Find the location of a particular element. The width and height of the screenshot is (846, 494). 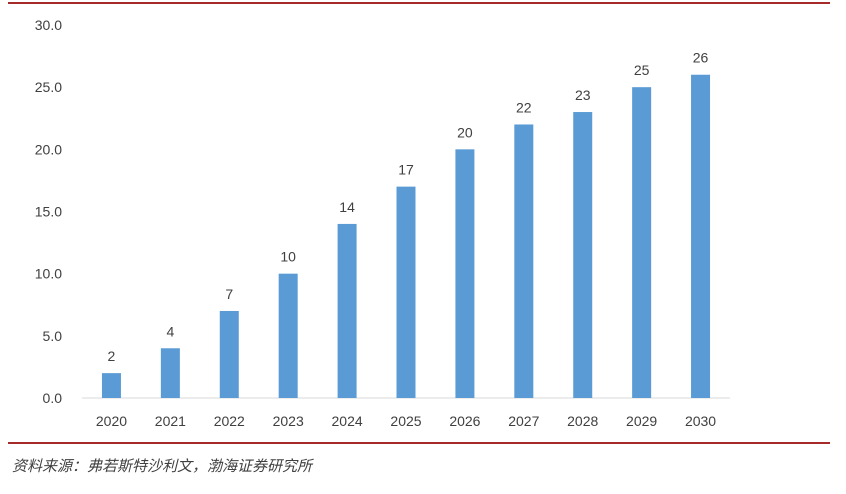

x-tick-label: 2024 is located at coordinates (347, 421).